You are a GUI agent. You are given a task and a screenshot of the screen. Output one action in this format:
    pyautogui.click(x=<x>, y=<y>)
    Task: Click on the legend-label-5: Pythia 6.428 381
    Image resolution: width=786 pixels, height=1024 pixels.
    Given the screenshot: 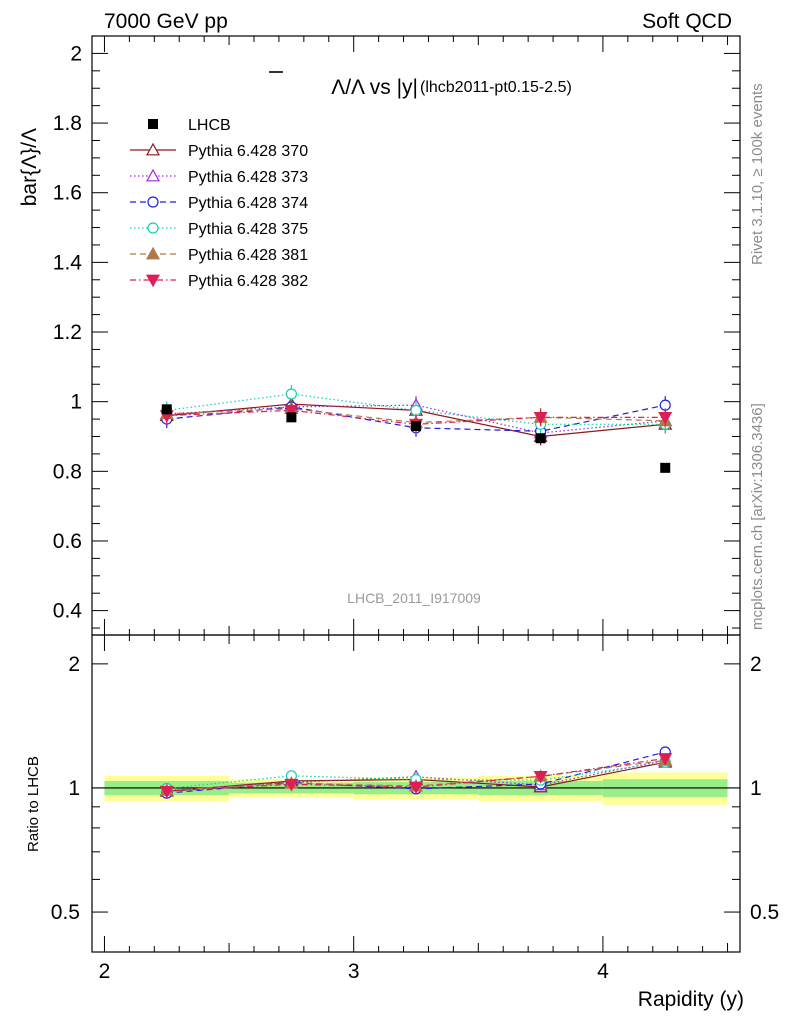 What is the action you would take?
    pyautogui.click(x=248, y=255)
    